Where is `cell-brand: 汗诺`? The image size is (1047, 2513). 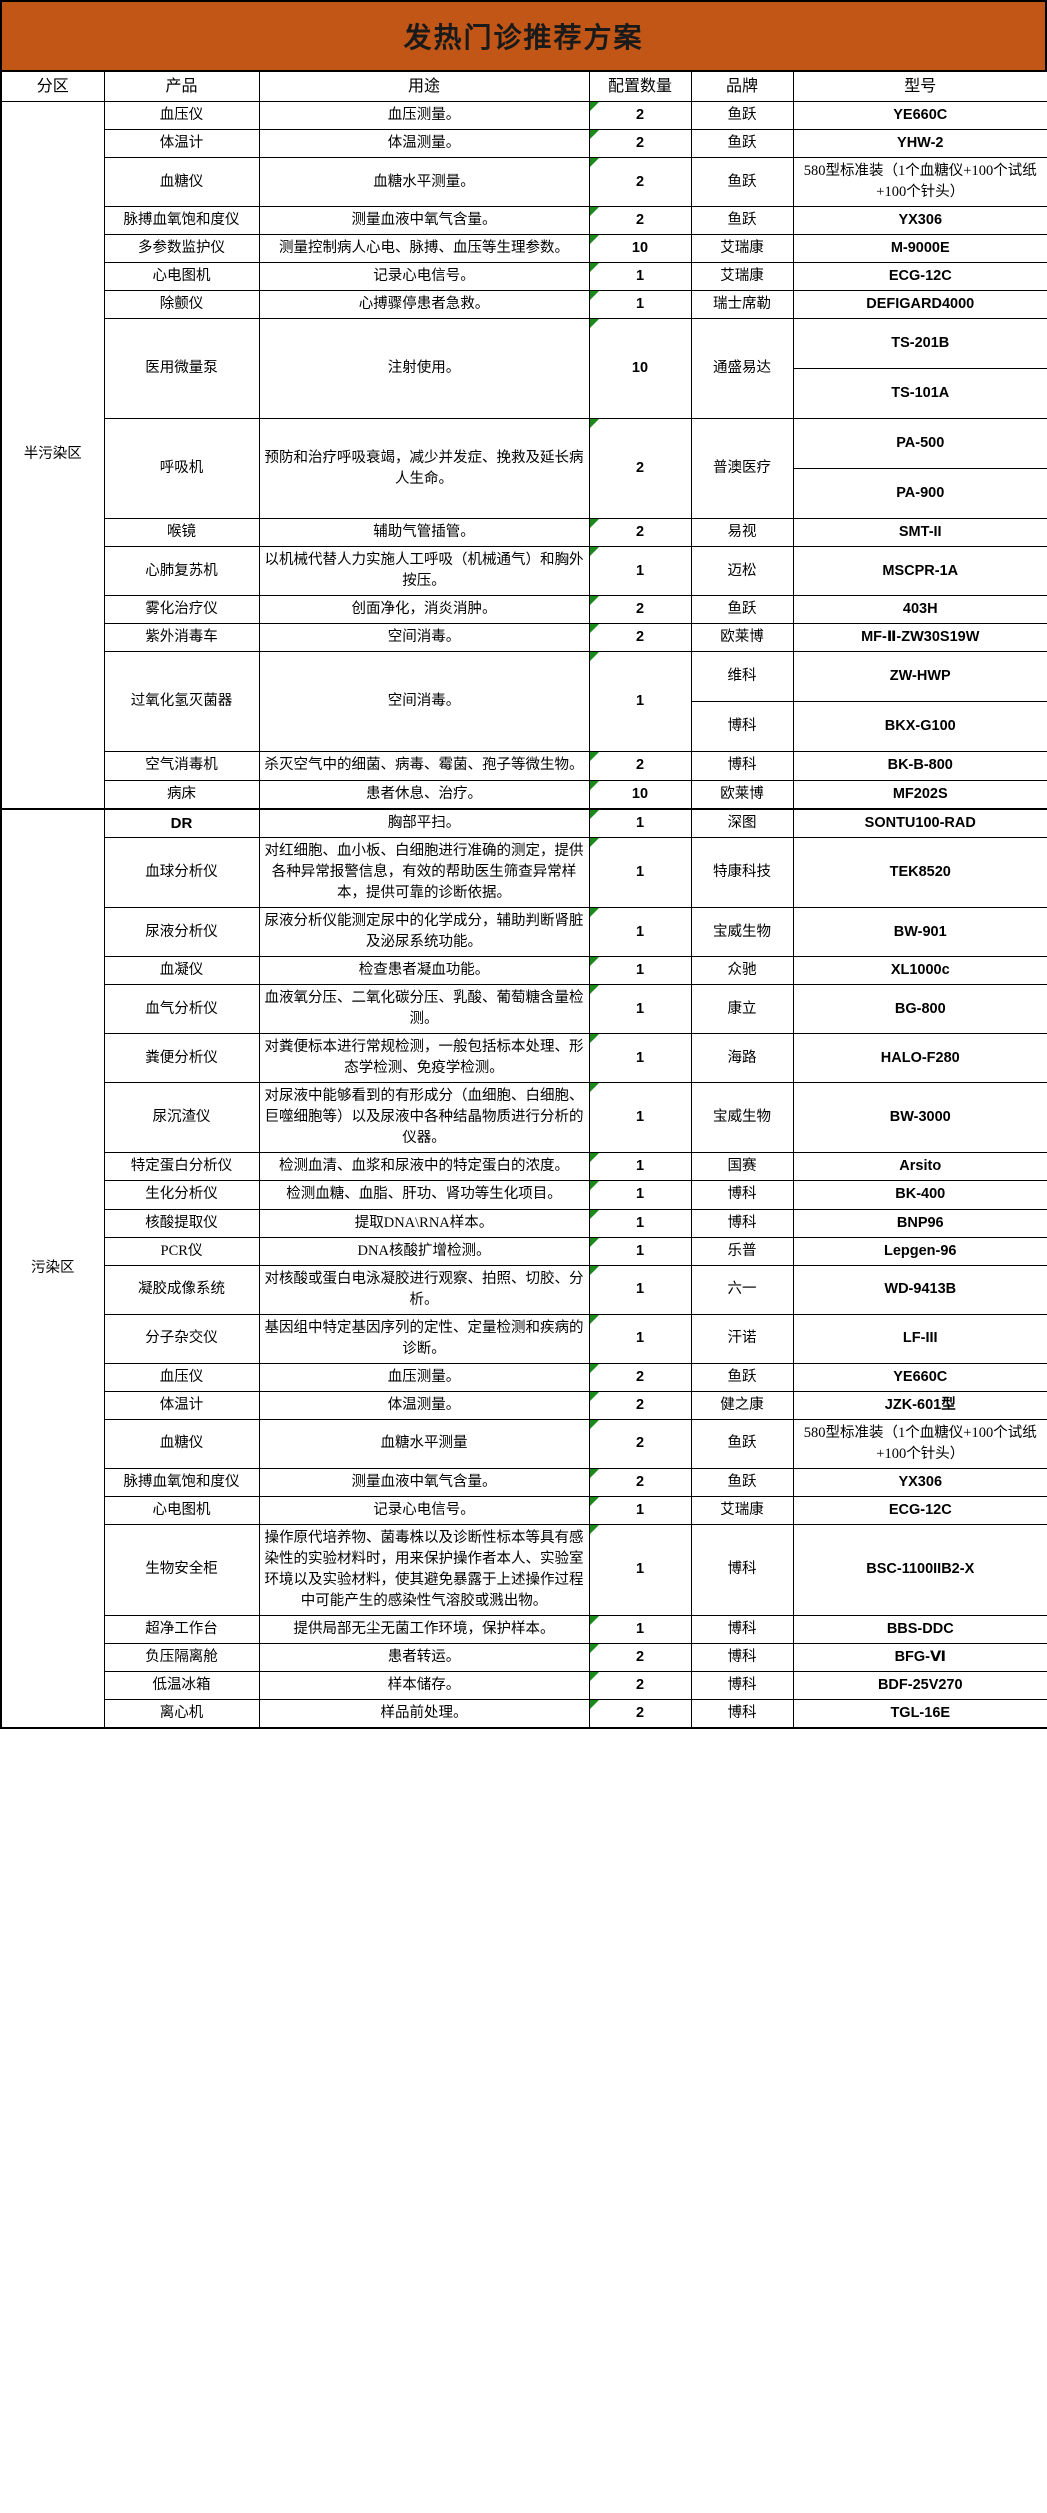
cell-brand: 汗诺 is located at coordinates (742, 1338).